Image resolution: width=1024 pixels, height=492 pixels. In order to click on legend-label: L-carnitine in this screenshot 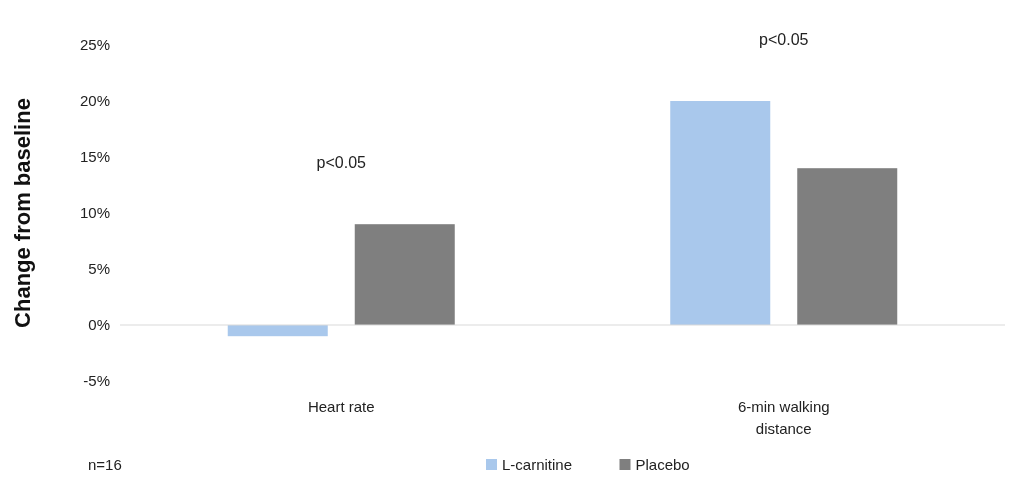, I will do `click(537, 465)`.